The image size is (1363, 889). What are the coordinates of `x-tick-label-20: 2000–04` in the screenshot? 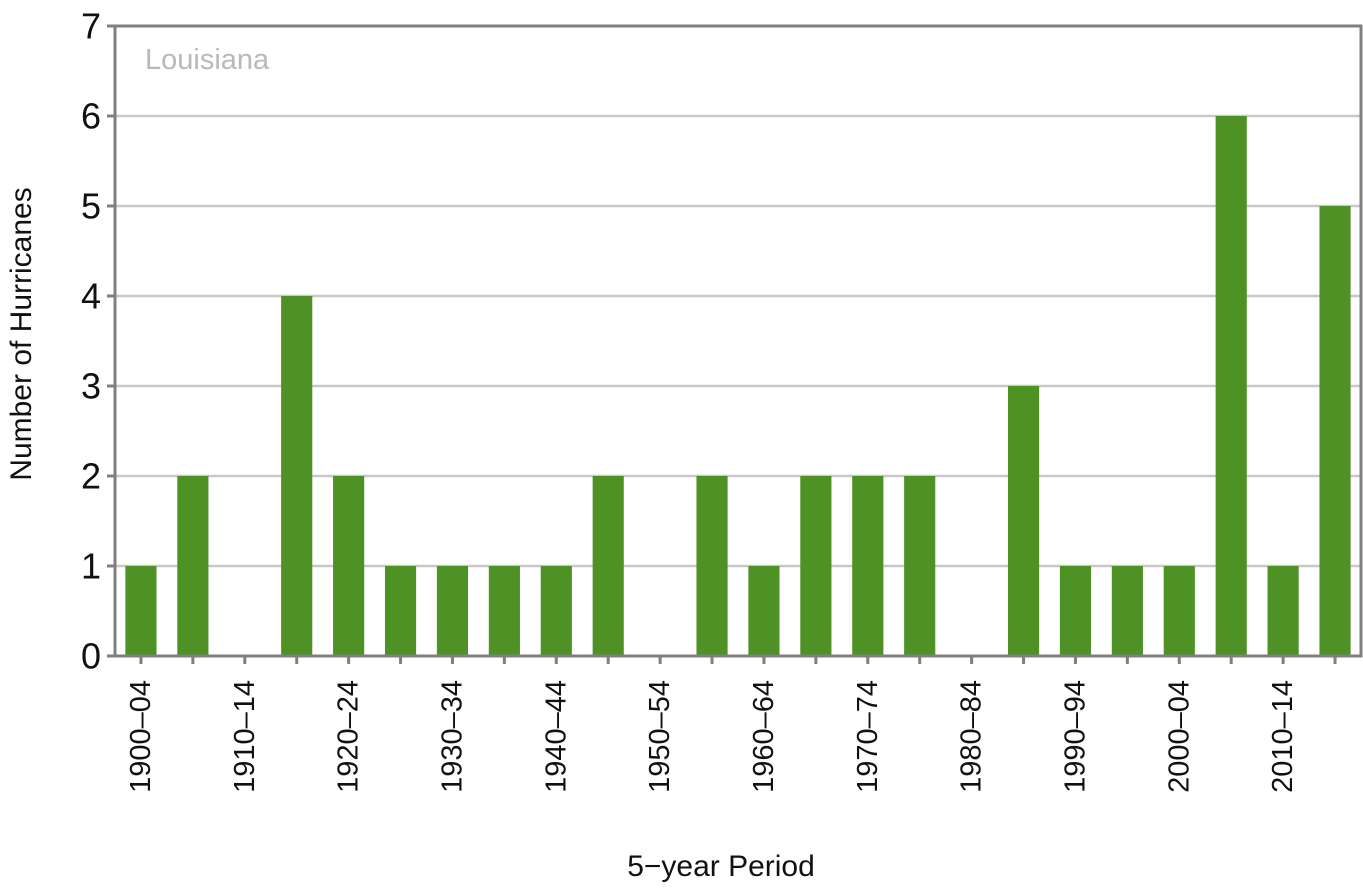 It's located at (1179, 736).